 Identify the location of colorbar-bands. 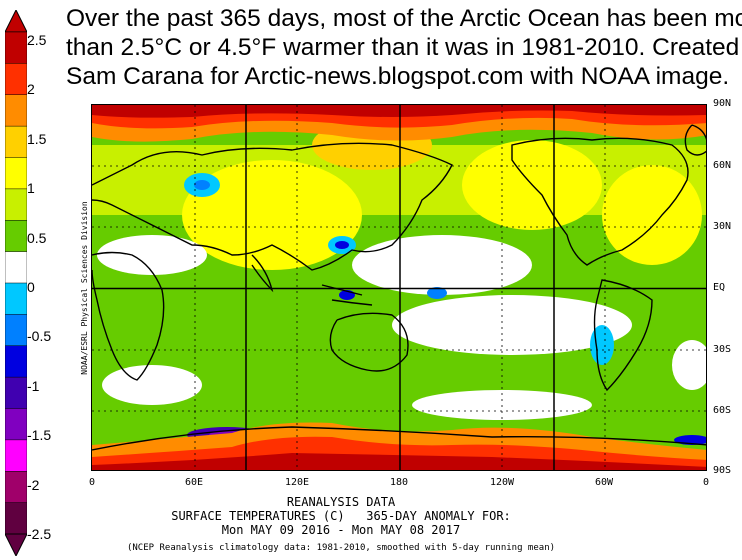
(16, 283).